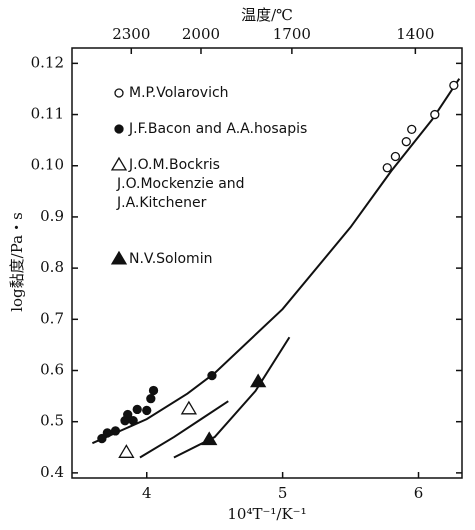  What do you see at coordinates (47, 62) in the screenshot?
I see `y-tick-label: 0.12` at bounding box center [47, 62].